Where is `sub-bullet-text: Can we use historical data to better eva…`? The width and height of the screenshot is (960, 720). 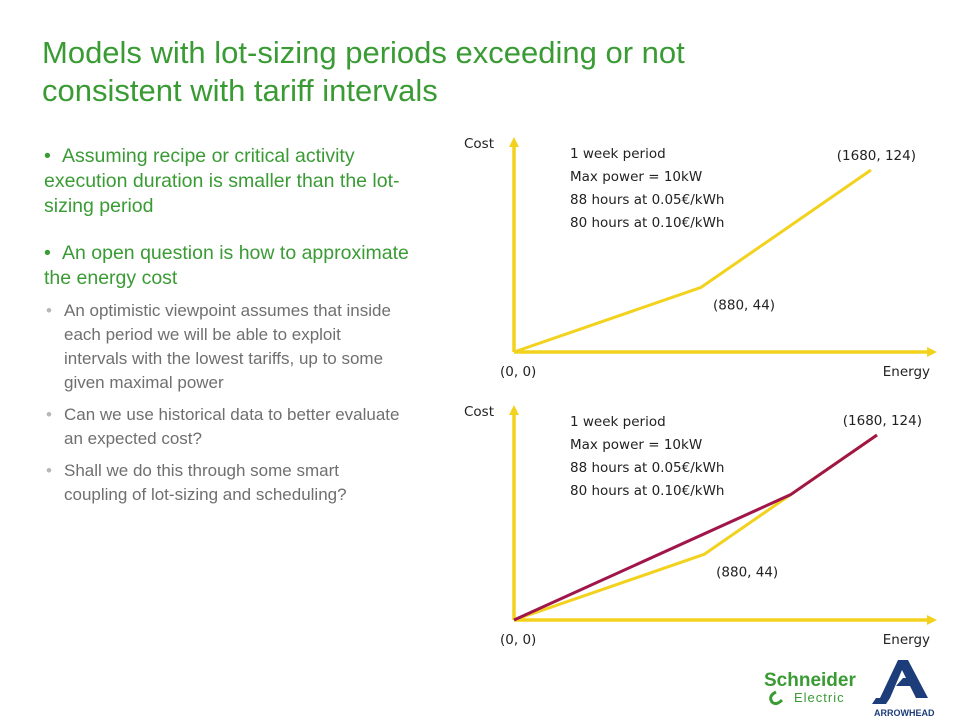 sub-bullet-text: Can we use historical data to better eva… is located at coordinates (232, 426).